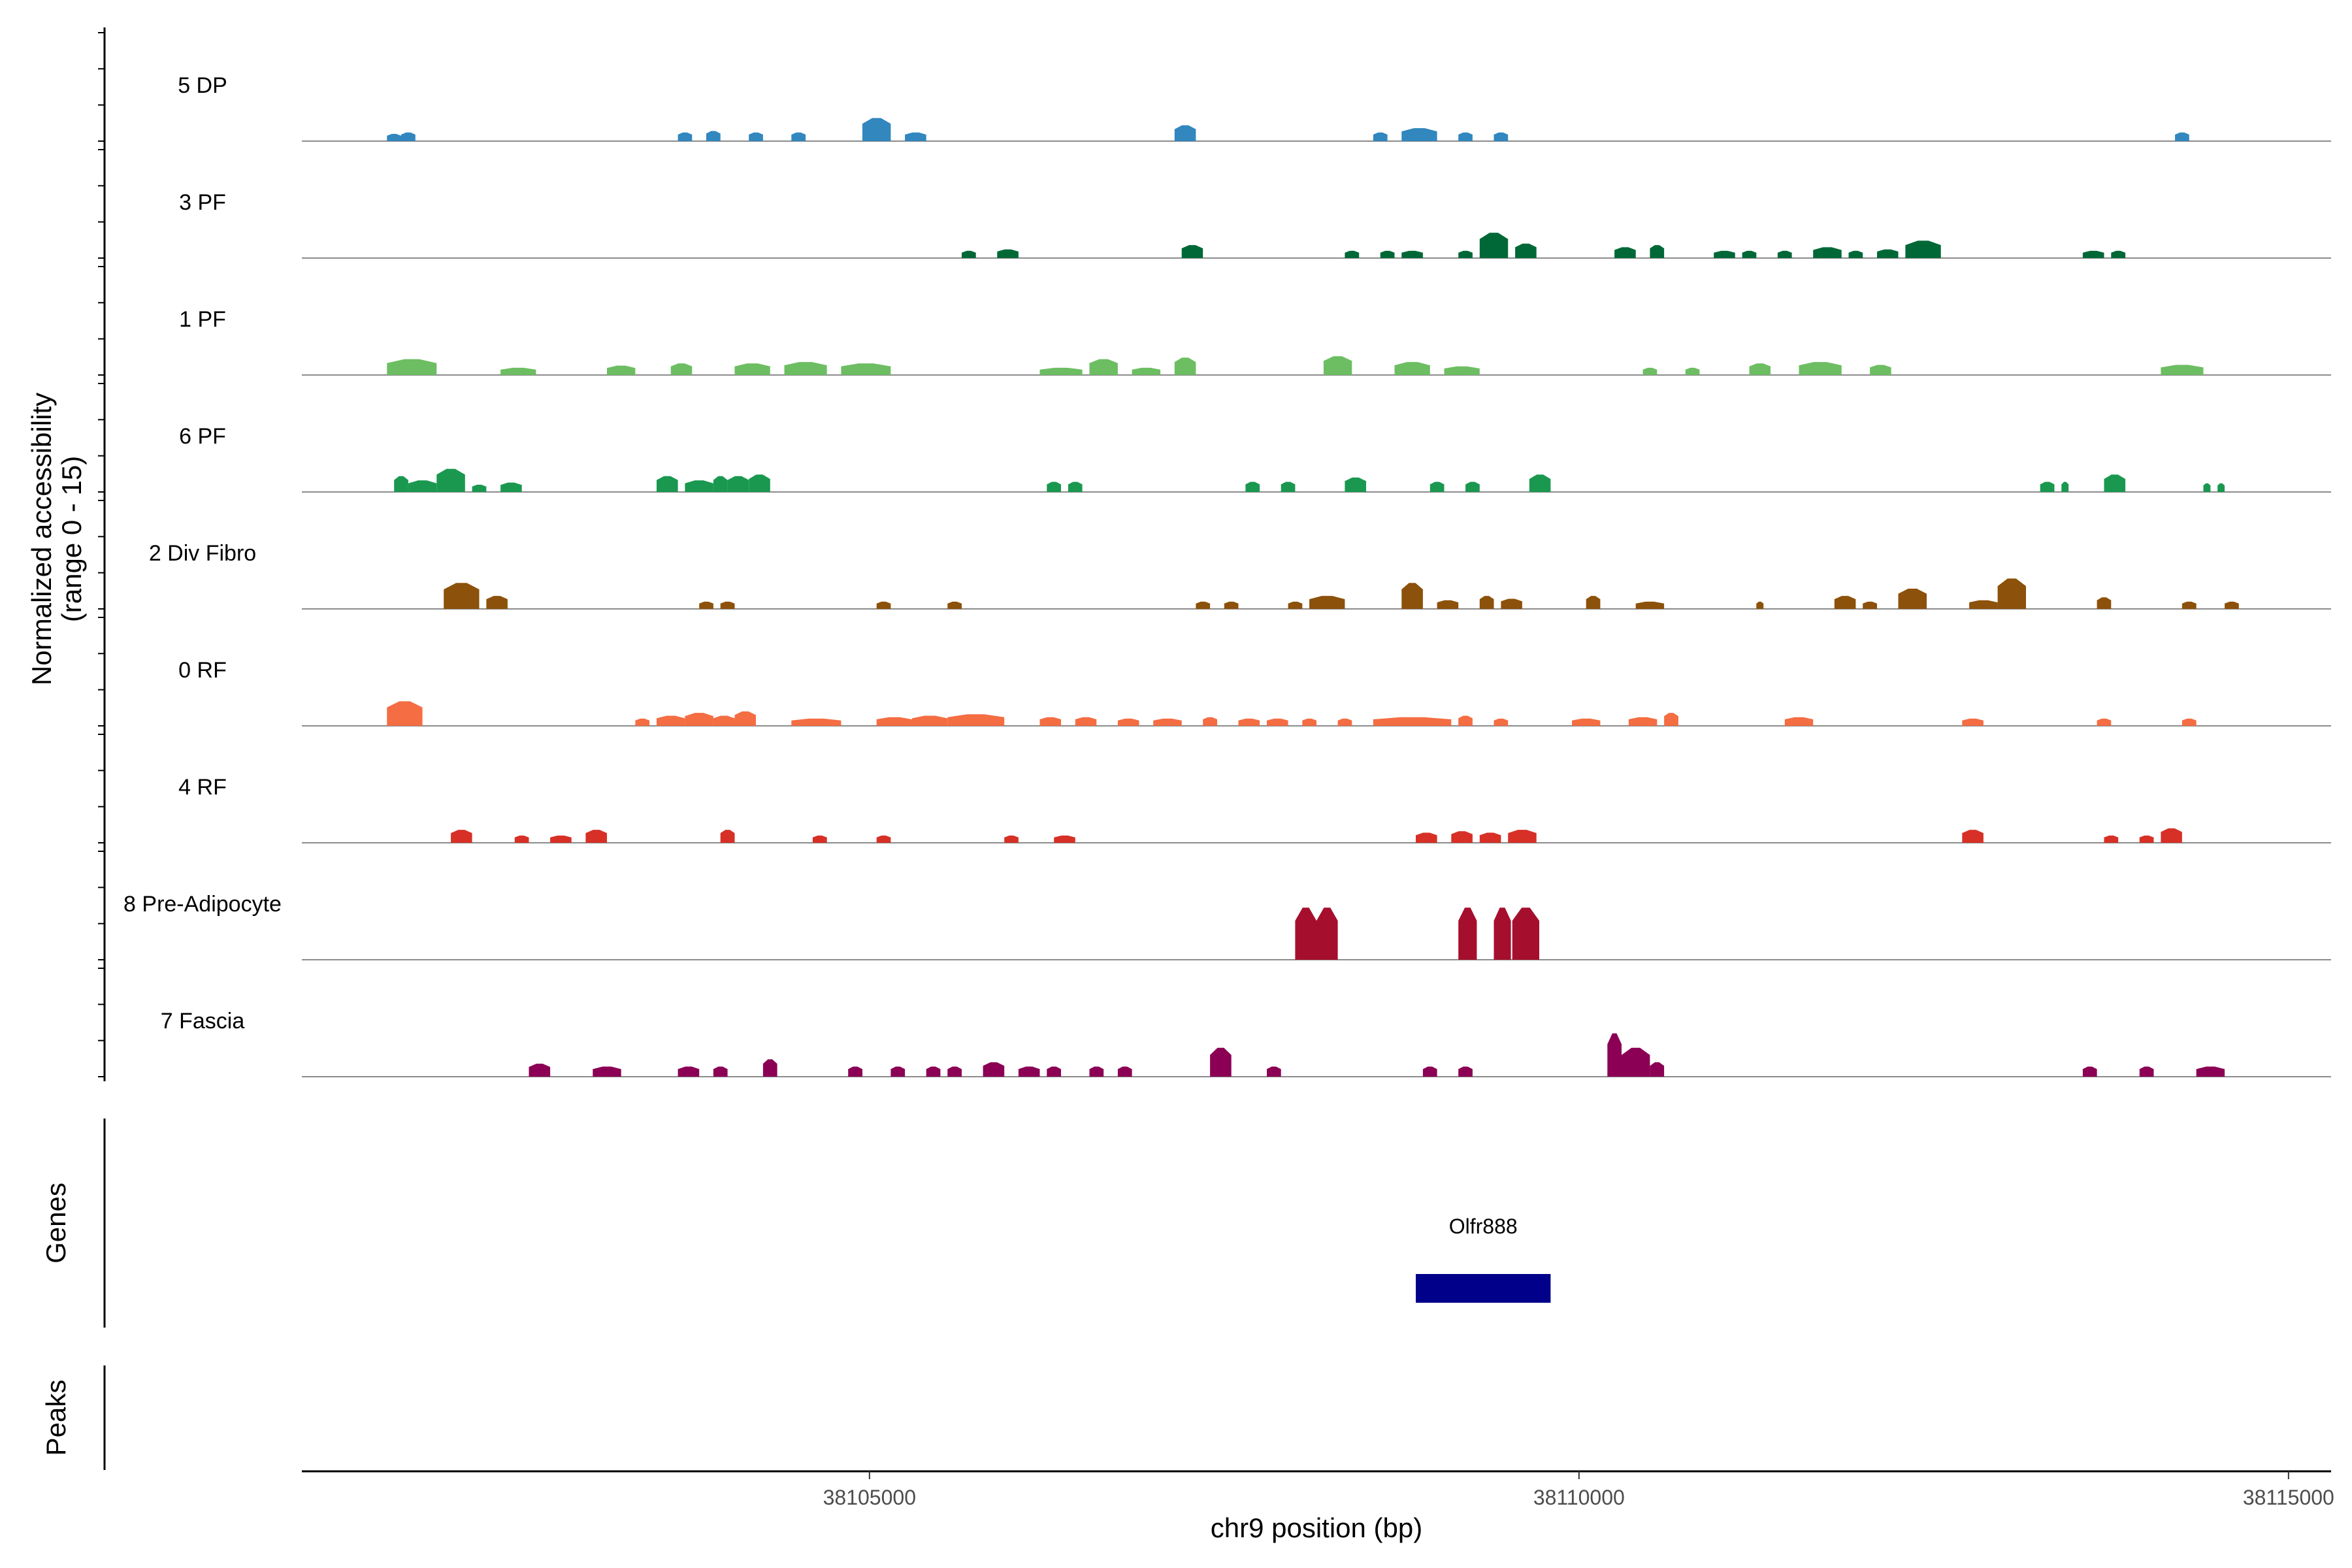 The image size is (2352, 1568). I want to click on genes-track: Olfr888, so click(1483, 1259).